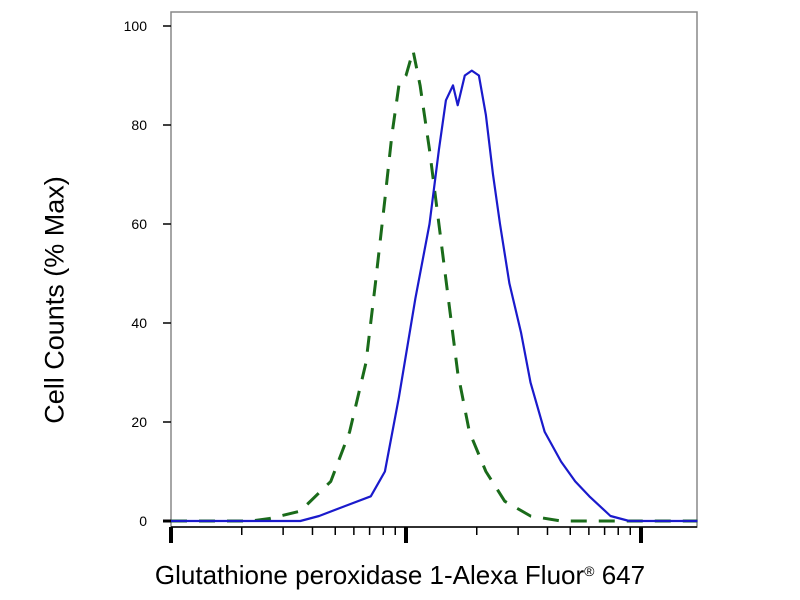  What do you see at coordinates (139, 422) in the screenshot?
I see `y-tick-label: 20` at bounding box center [139, 422].